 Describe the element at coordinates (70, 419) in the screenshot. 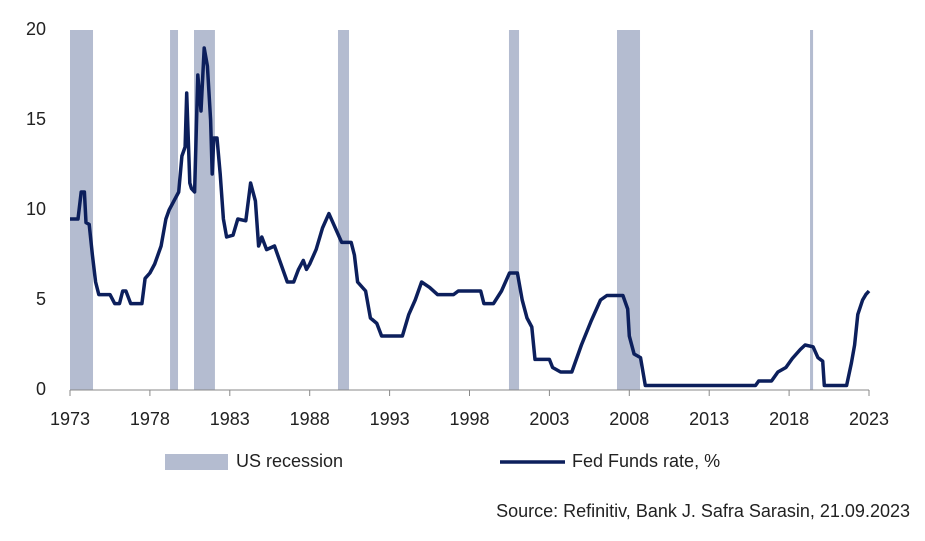

I see `x-tick-label: 1973` at that location.